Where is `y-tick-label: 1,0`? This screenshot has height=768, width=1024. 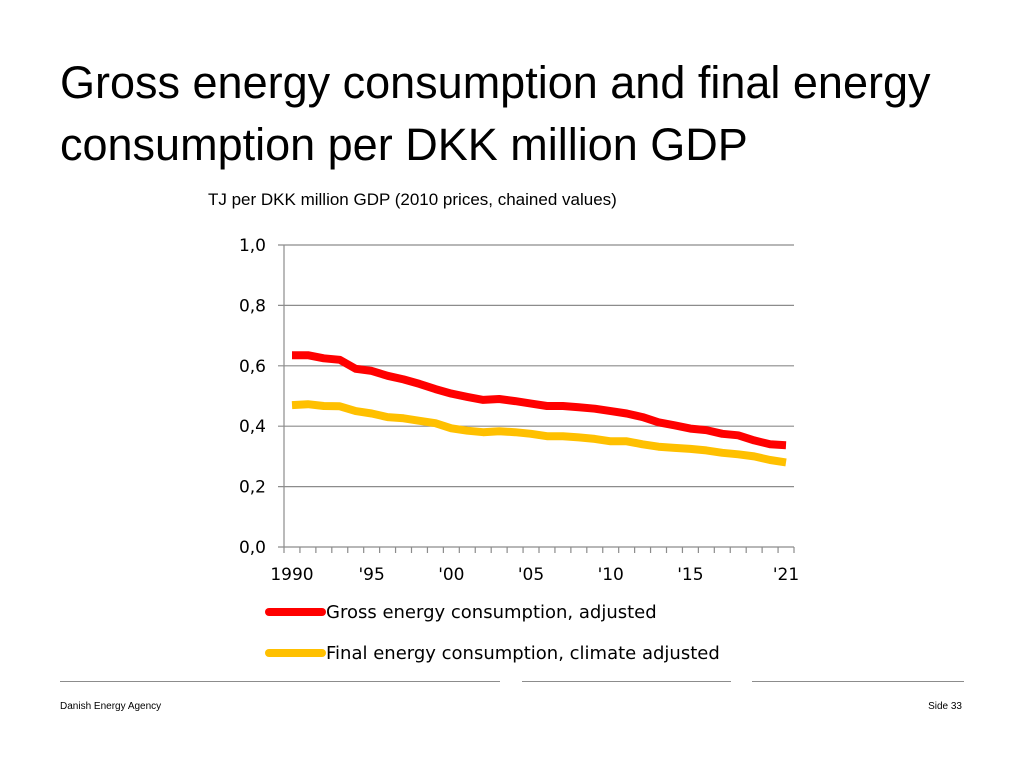 y-tick-label: 1,0 is located at coordinates (252, 246).